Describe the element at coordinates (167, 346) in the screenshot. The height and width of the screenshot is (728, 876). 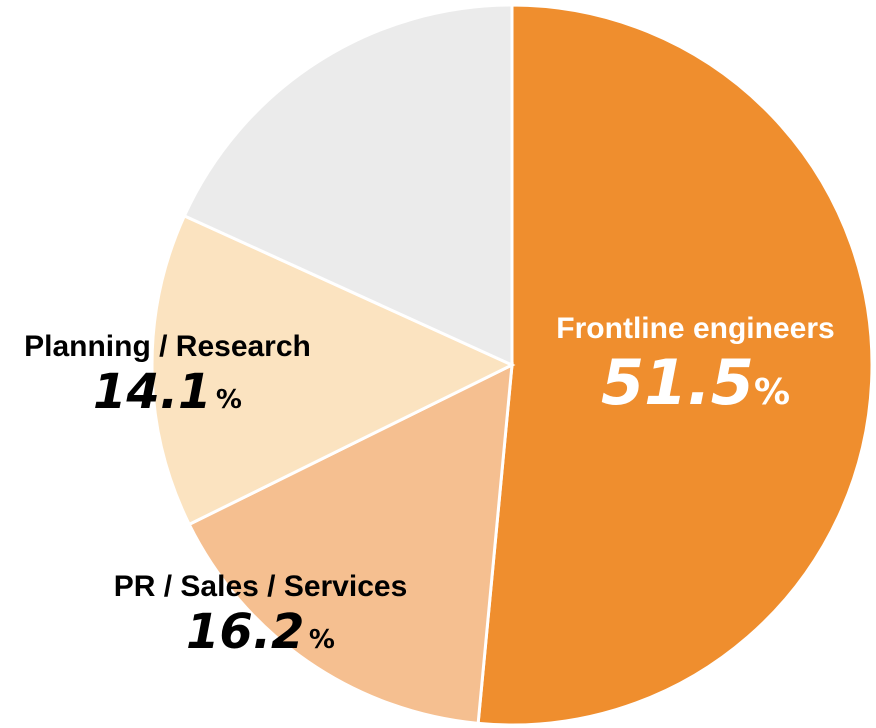
I see `slice-name: Planning / Research` at that location.